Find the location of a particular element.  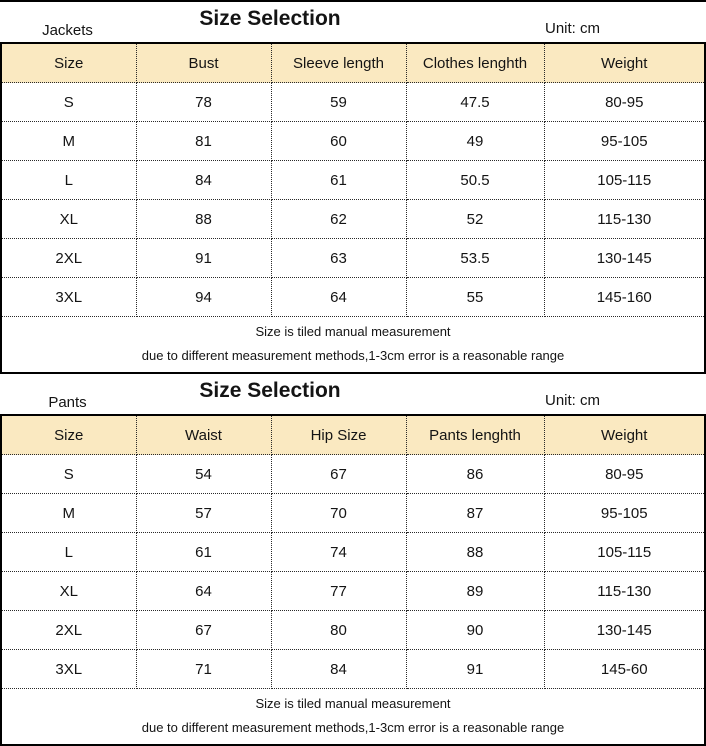

value-cell: 94 is located at coordinates (203, 297).